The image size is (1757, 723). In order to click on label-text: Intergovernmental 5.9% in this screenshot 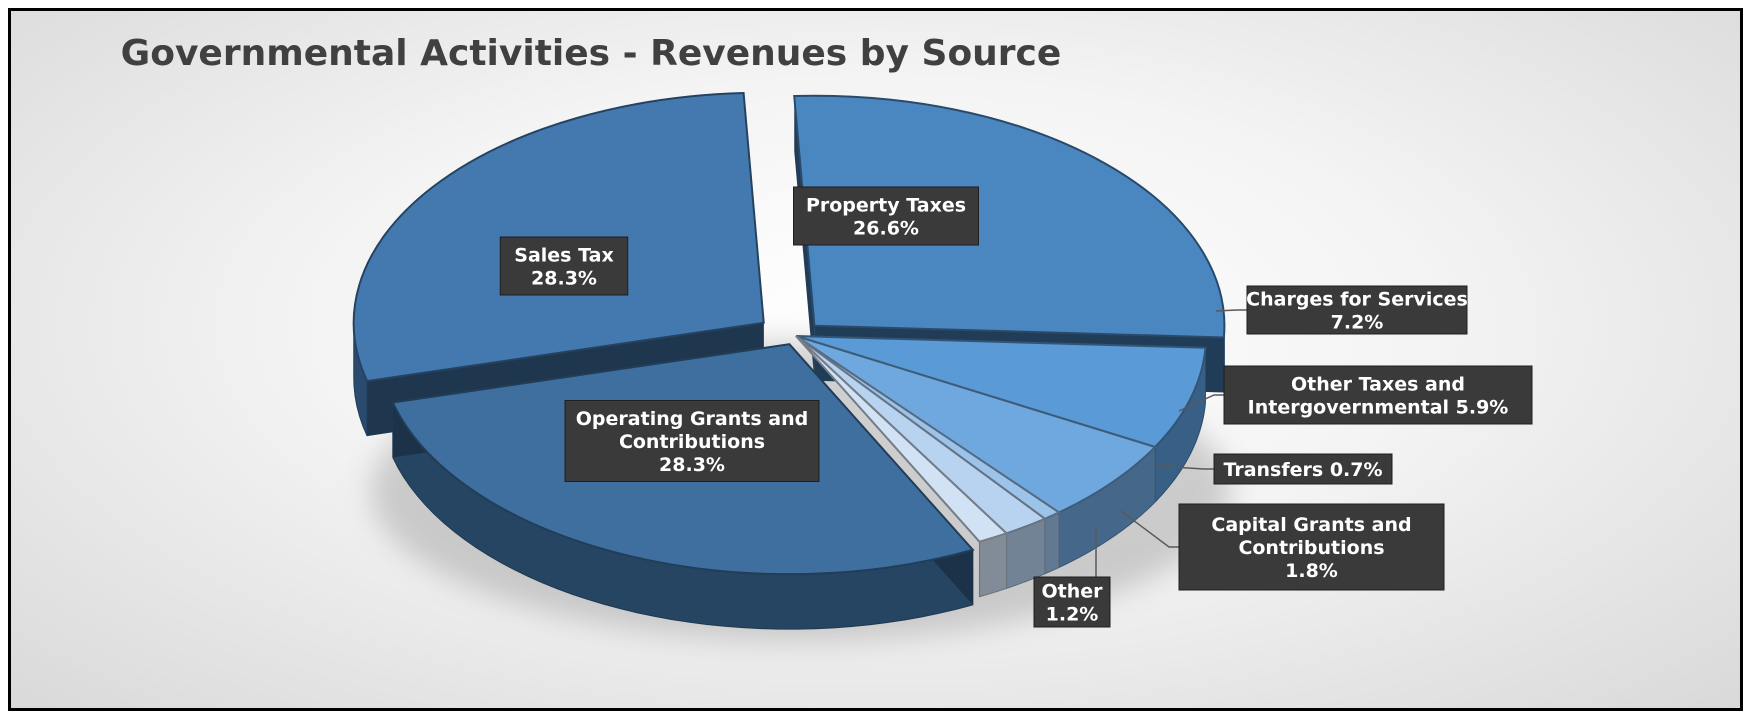, I will do `click(1378, 408)`.